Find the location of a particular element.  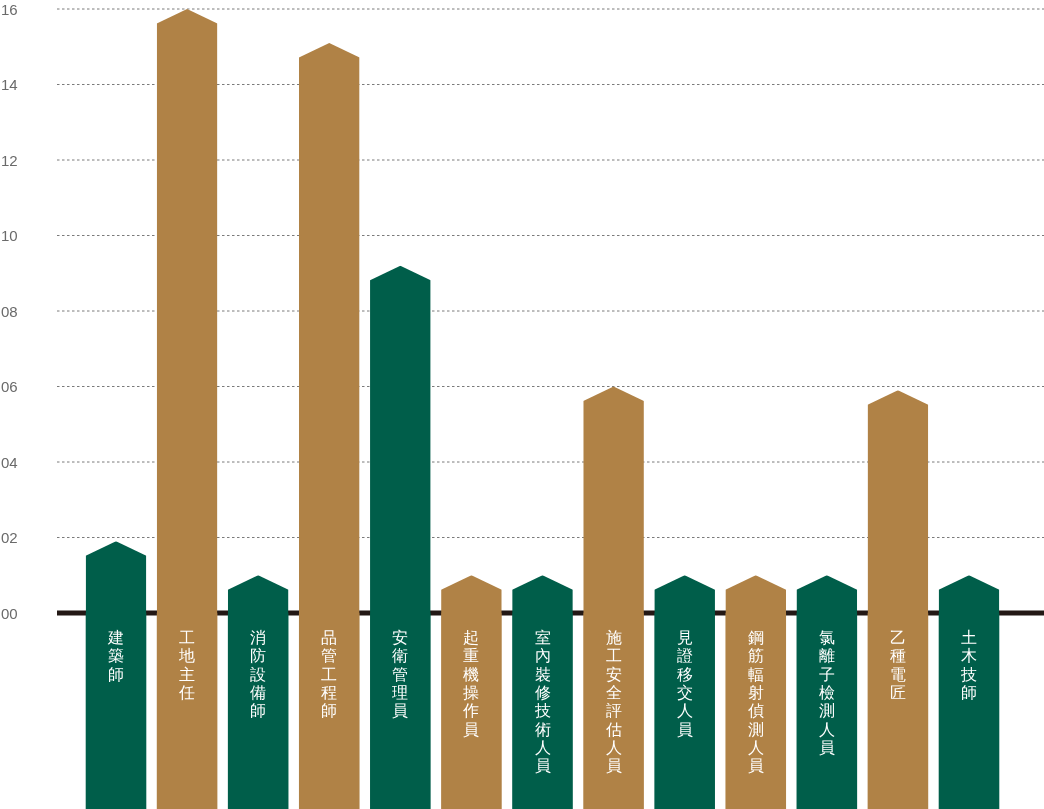

x-tick-label: 起重機操作員 is located at coordinates (471, 683).